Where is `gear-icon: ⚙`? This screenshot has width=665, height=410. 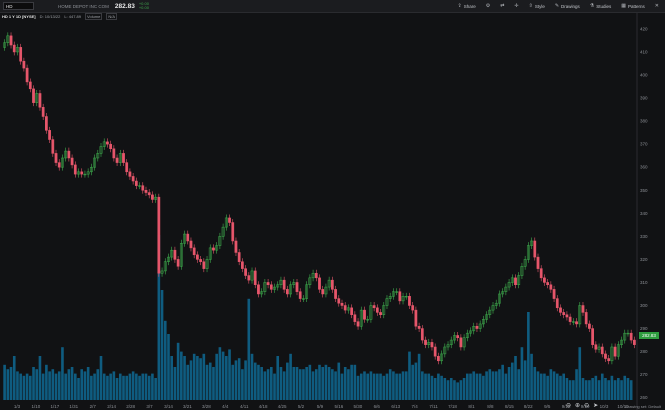
gear-icon: ⚙ is located at coordinates (488, 6).